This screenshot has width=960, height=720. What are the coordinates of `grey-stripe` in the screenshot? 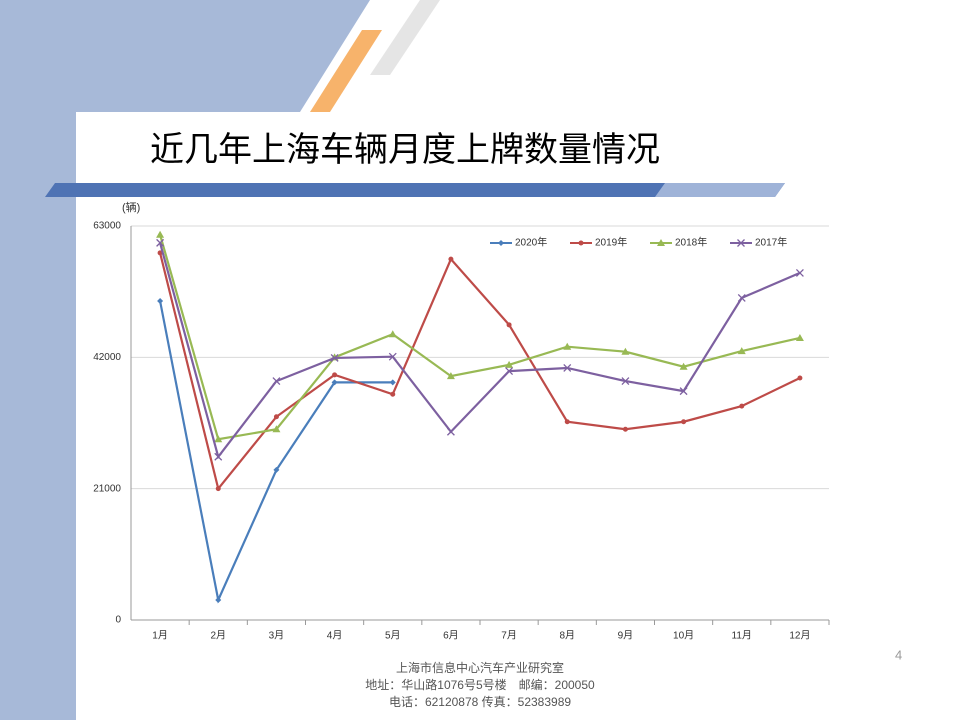 It's located at (405, 37).